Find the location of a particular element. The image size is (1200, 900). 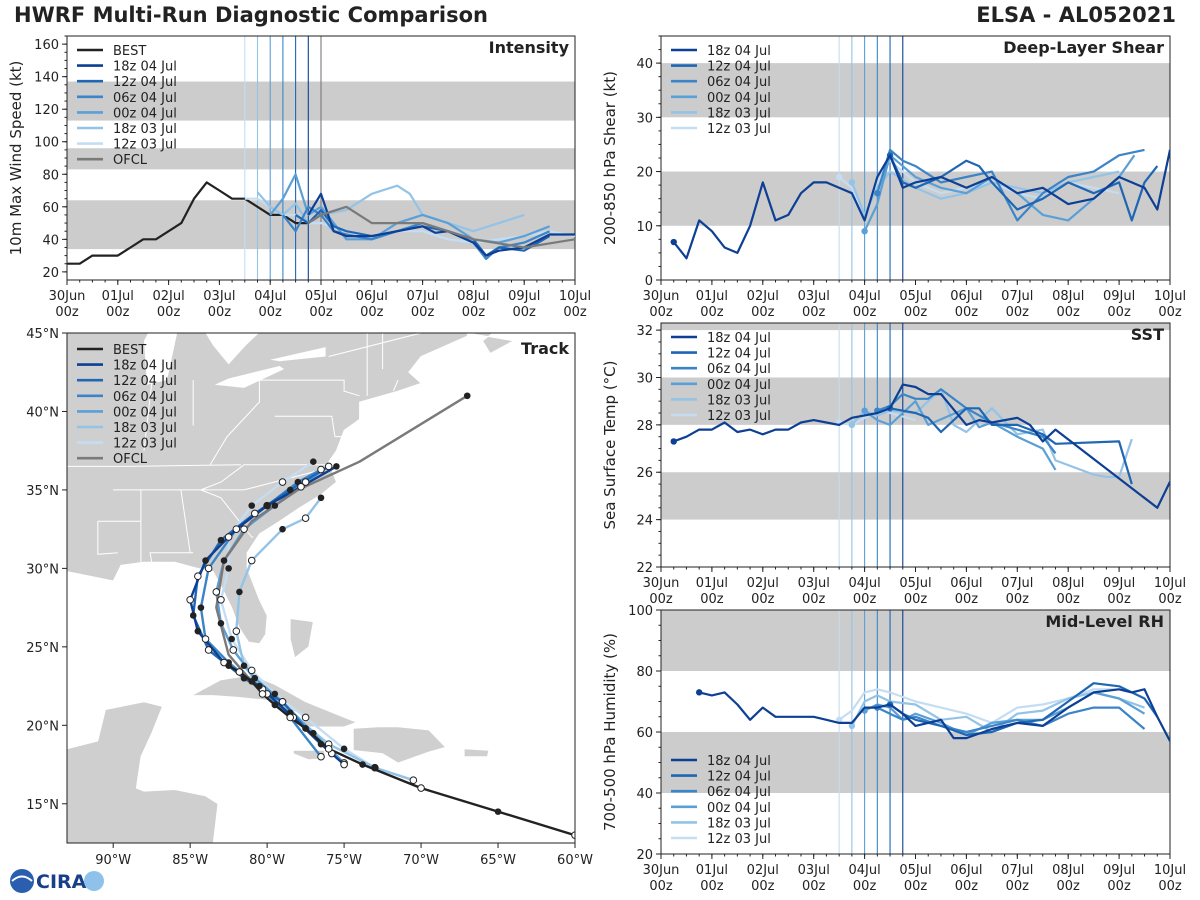

track-legend-label-18z-04-jul: 18z 04 Jul is located at coordinates (145, 366).